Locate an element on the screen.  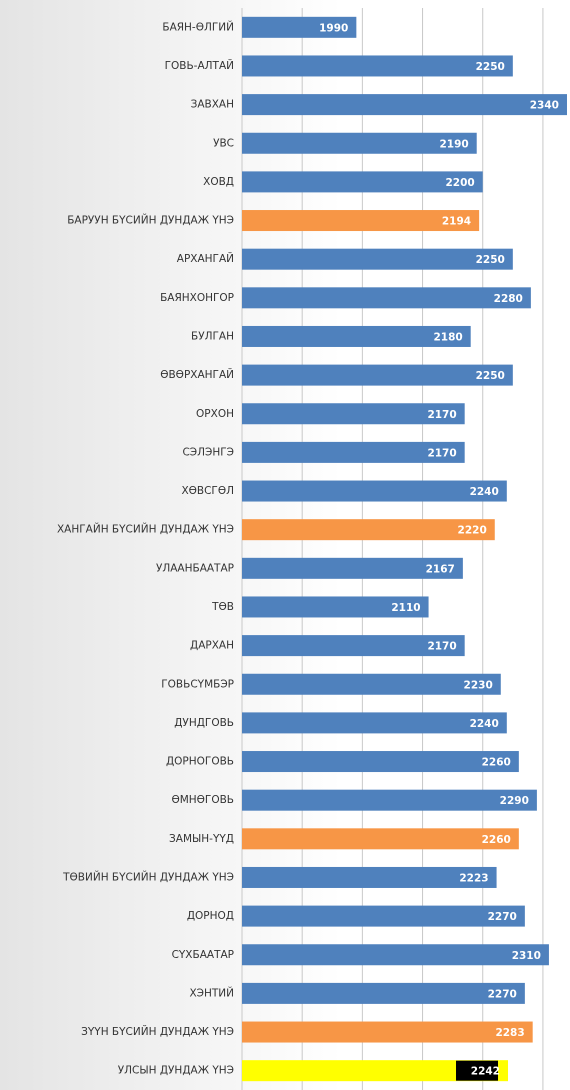
category-label: ӨМНӨГОВЬ is located at coordinates (202, 800).